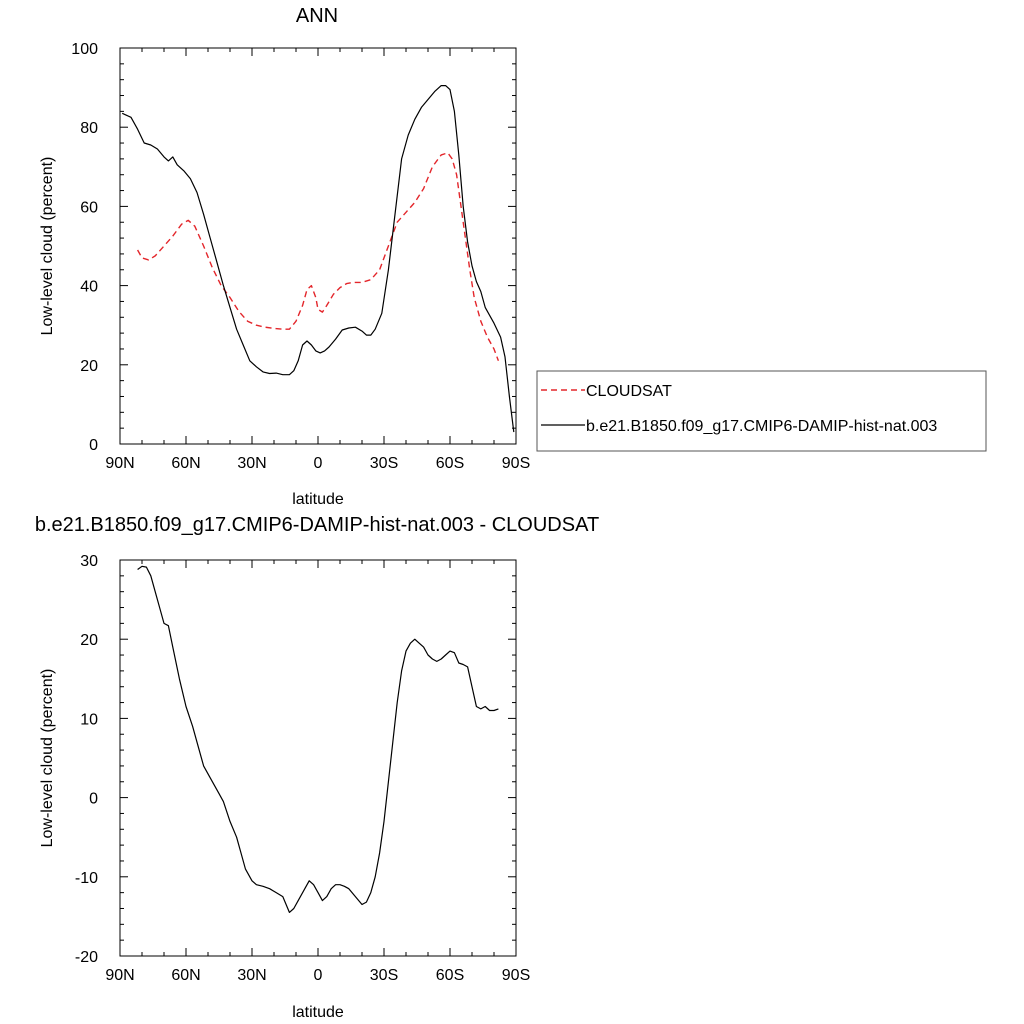 The width and height of the screenshot is (1024, 1024). I want to click on top-series-lines, so click(318, 258).